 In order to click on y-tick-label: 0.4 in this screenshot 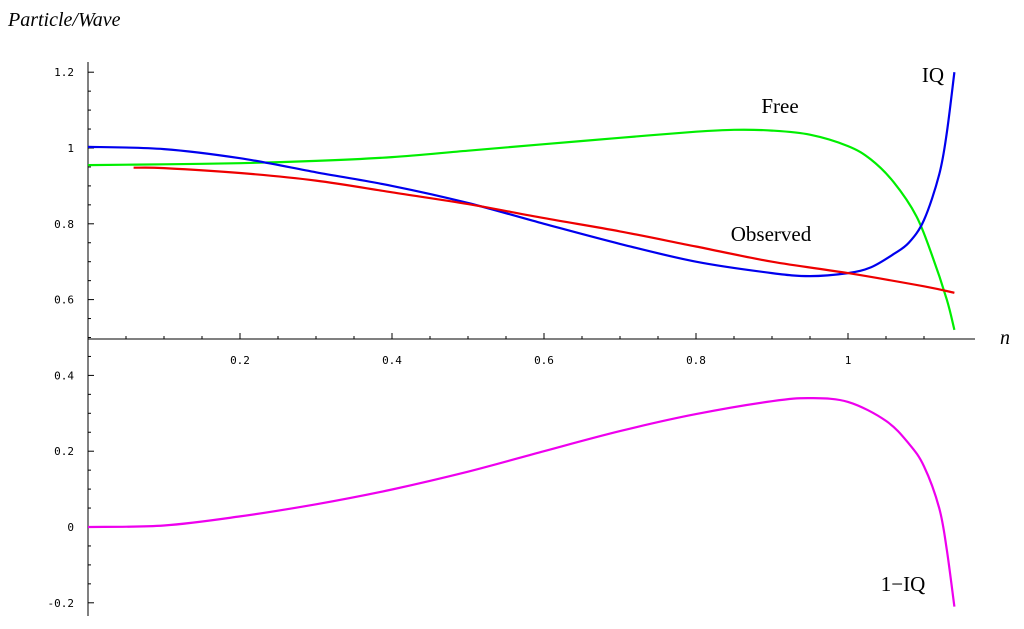, I will do `click(64, 375)`.